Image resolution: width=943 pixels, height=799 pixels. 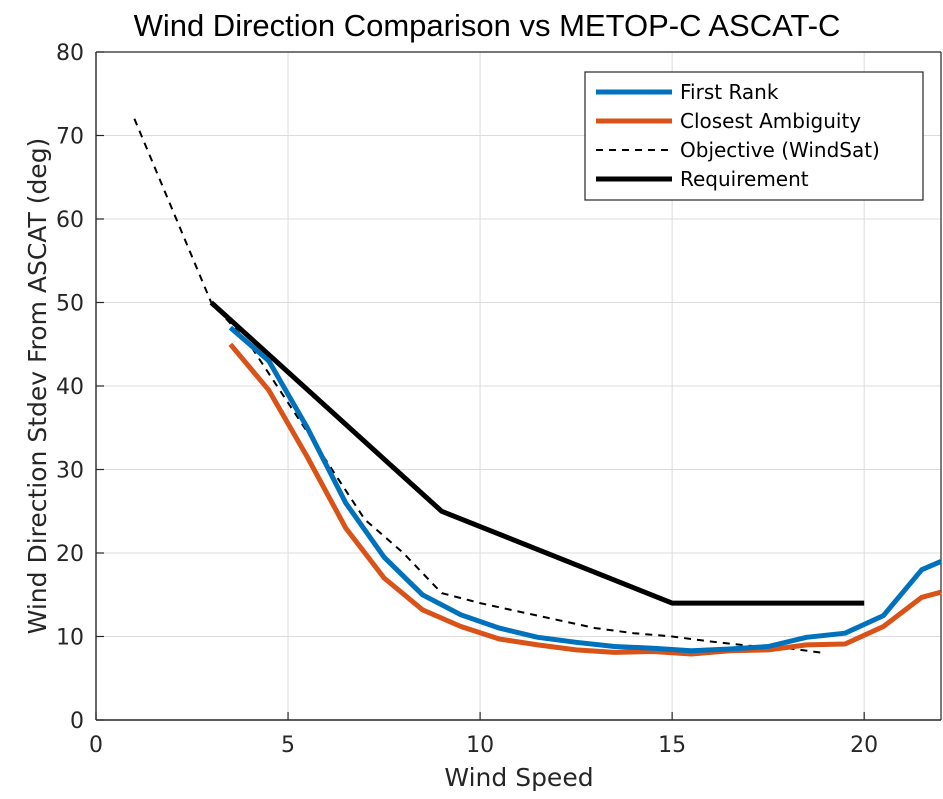 I want to click on x-tick-label-15: 15, so click(x=672, y=745).